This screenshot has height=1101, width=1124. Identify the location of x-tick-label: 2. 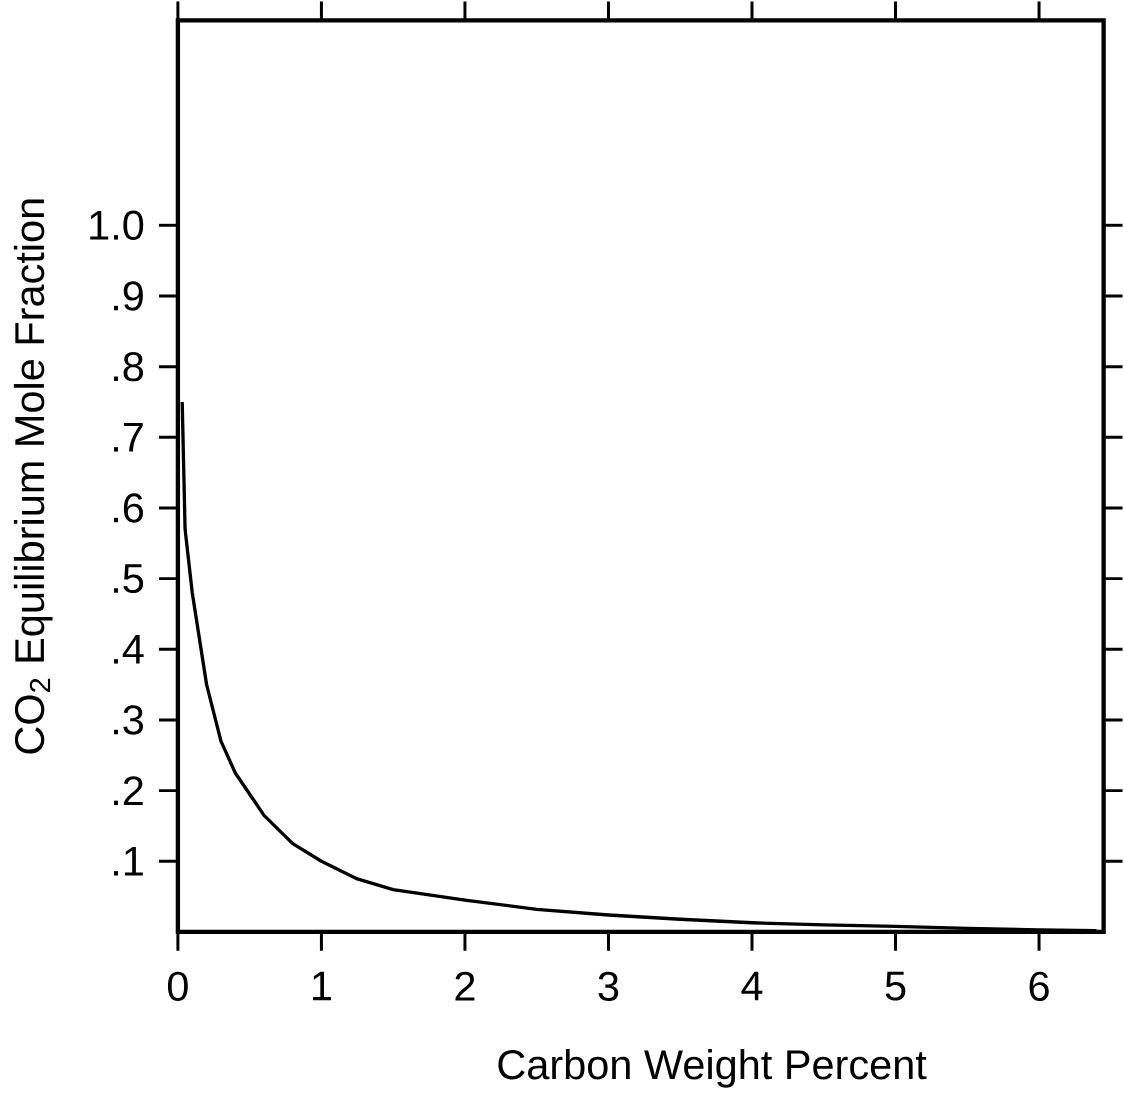
(465, 986).